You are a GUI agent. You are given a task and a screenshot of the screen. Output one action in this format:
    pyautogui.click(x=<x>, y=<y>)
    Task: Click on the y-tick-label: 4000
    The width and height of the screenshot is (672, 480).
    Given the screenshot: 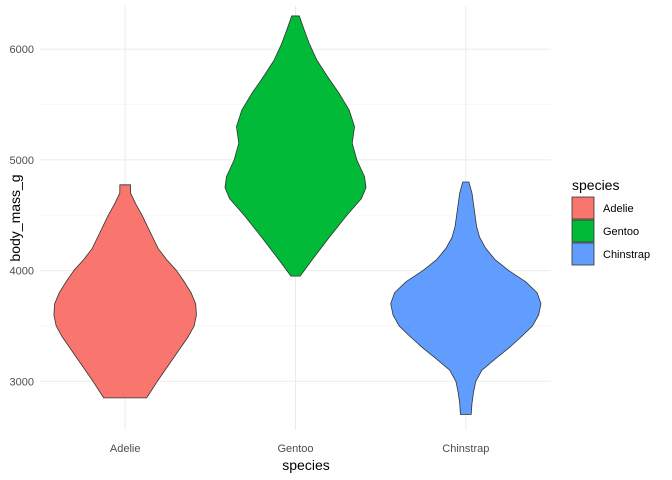 What is the action you would take?
    pyautogui.click(x=22, y=272)
    